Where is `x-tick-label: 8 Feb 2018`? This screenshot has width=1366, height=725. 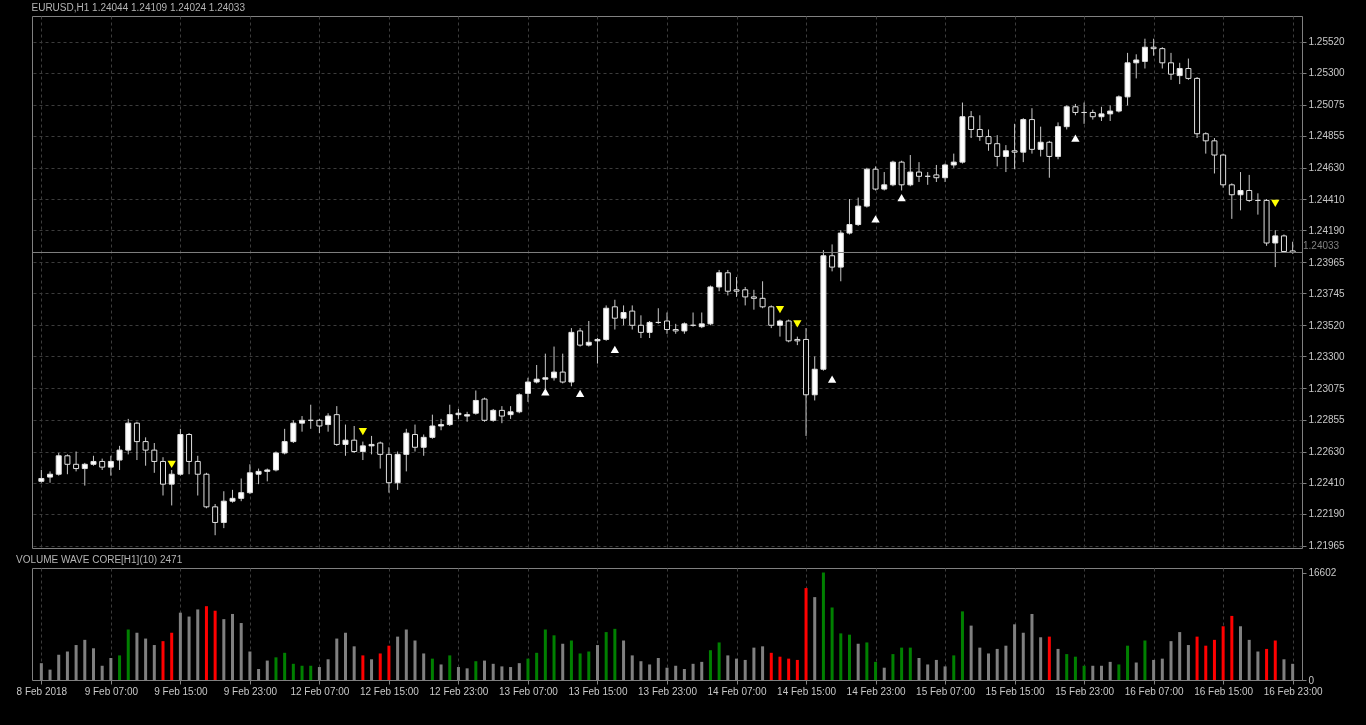 x-tick-label: 8 Feb 2018 is located at coordinates (42, 691).